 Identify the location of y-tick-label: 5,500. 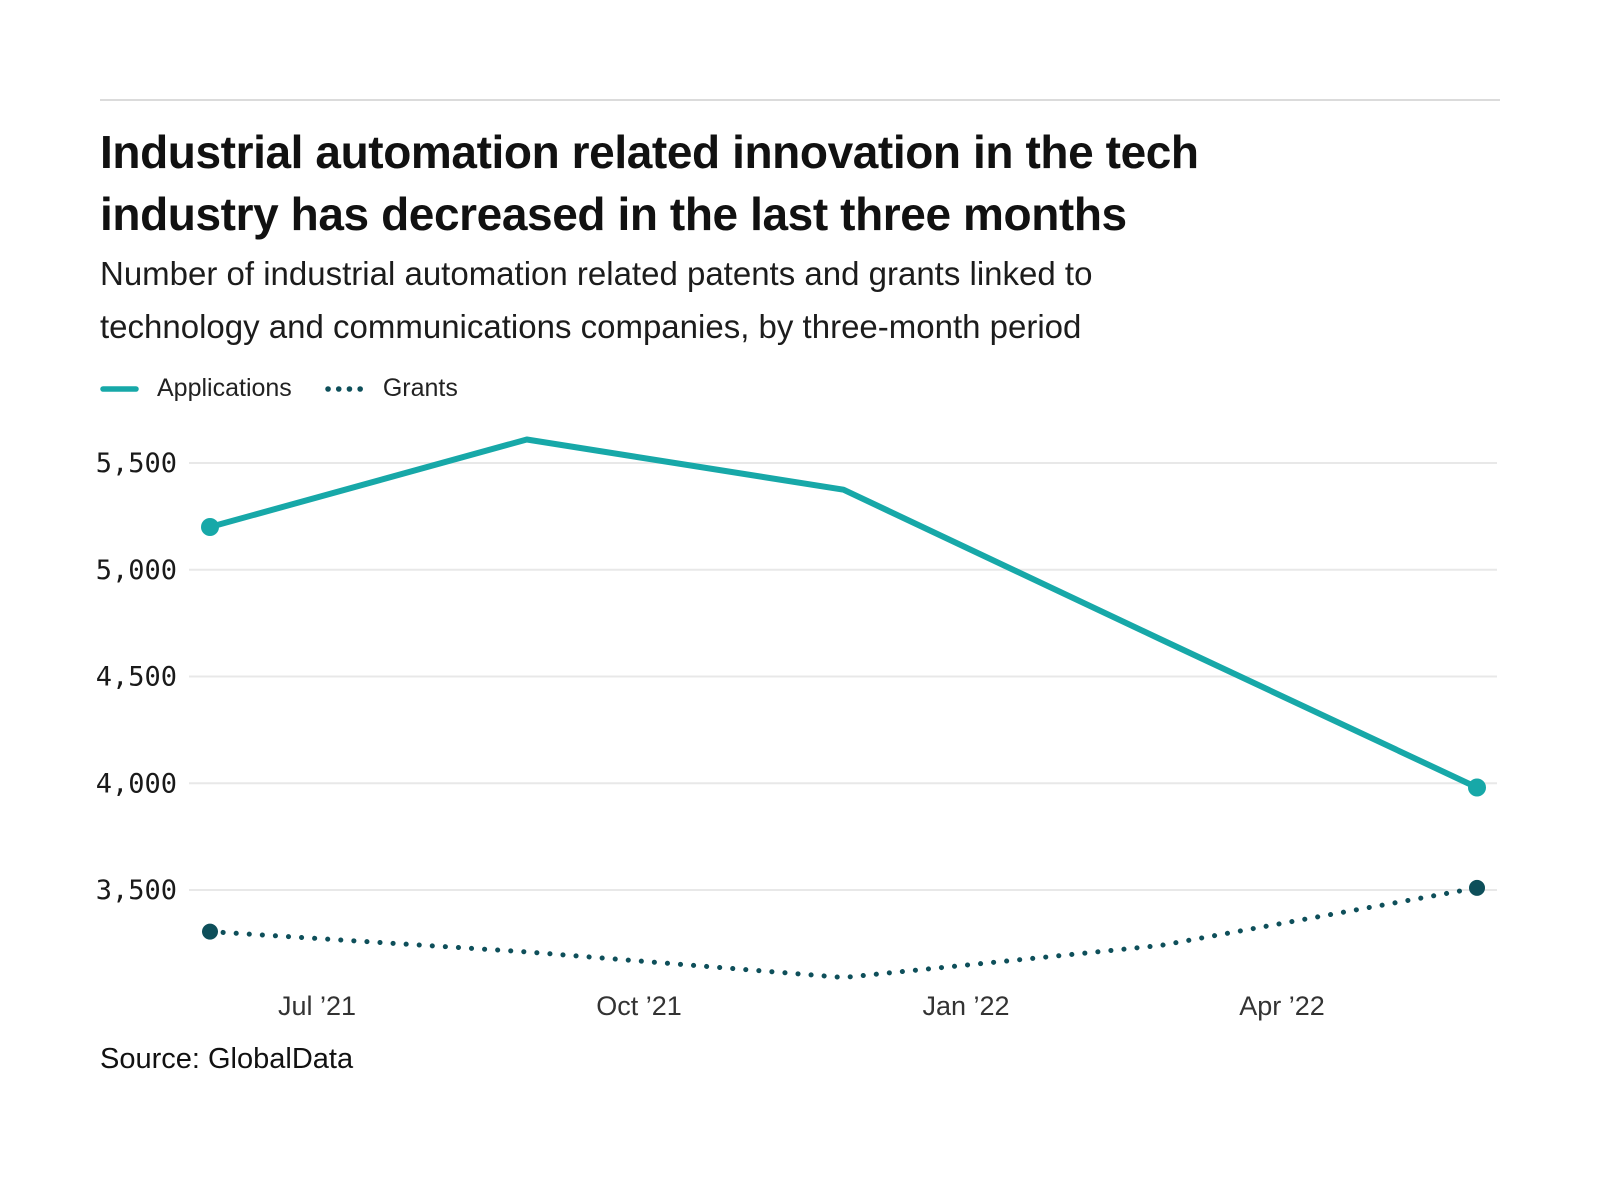
(136, 463).